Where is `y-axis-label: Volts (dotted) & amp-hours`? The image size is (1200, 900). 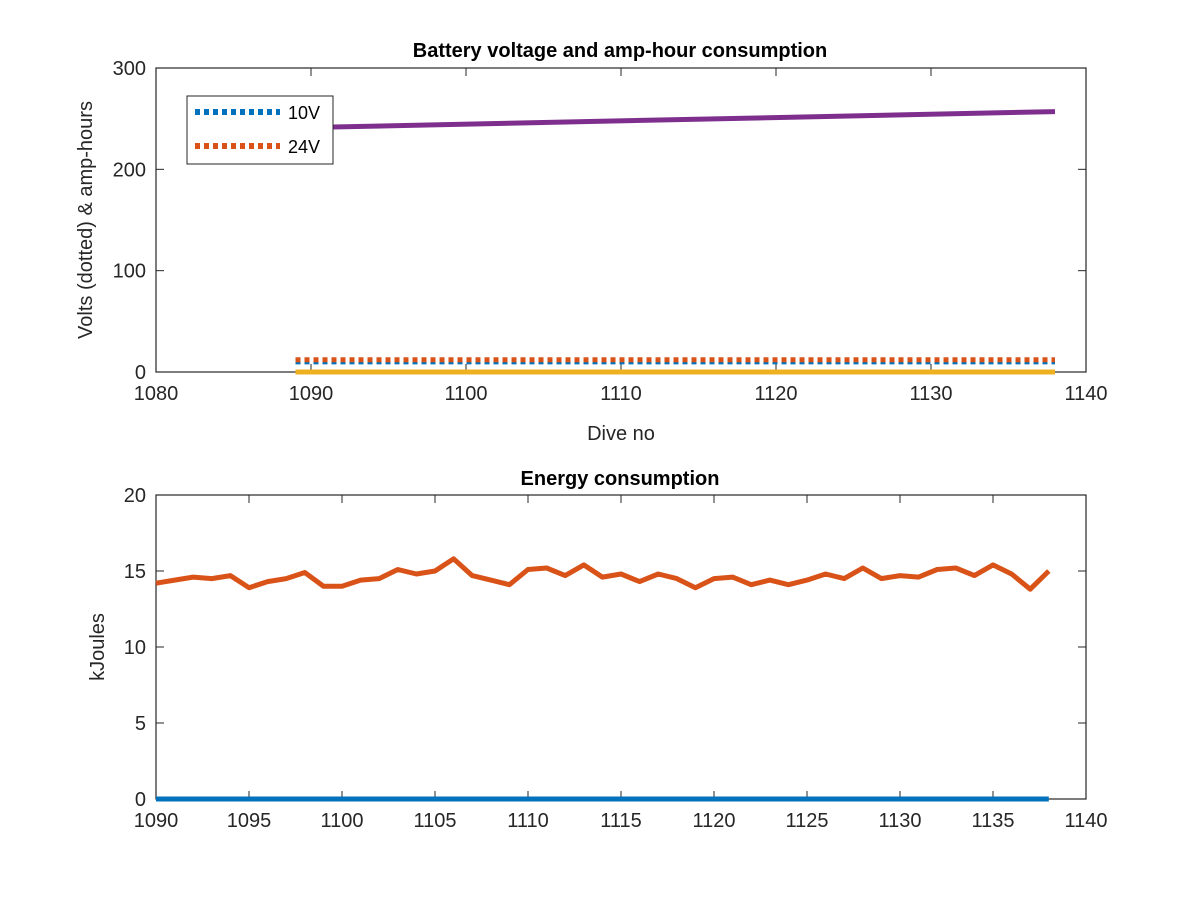 y-axis-label: Volts (dotted) & amp-hours is located at coordinates (86, 220).